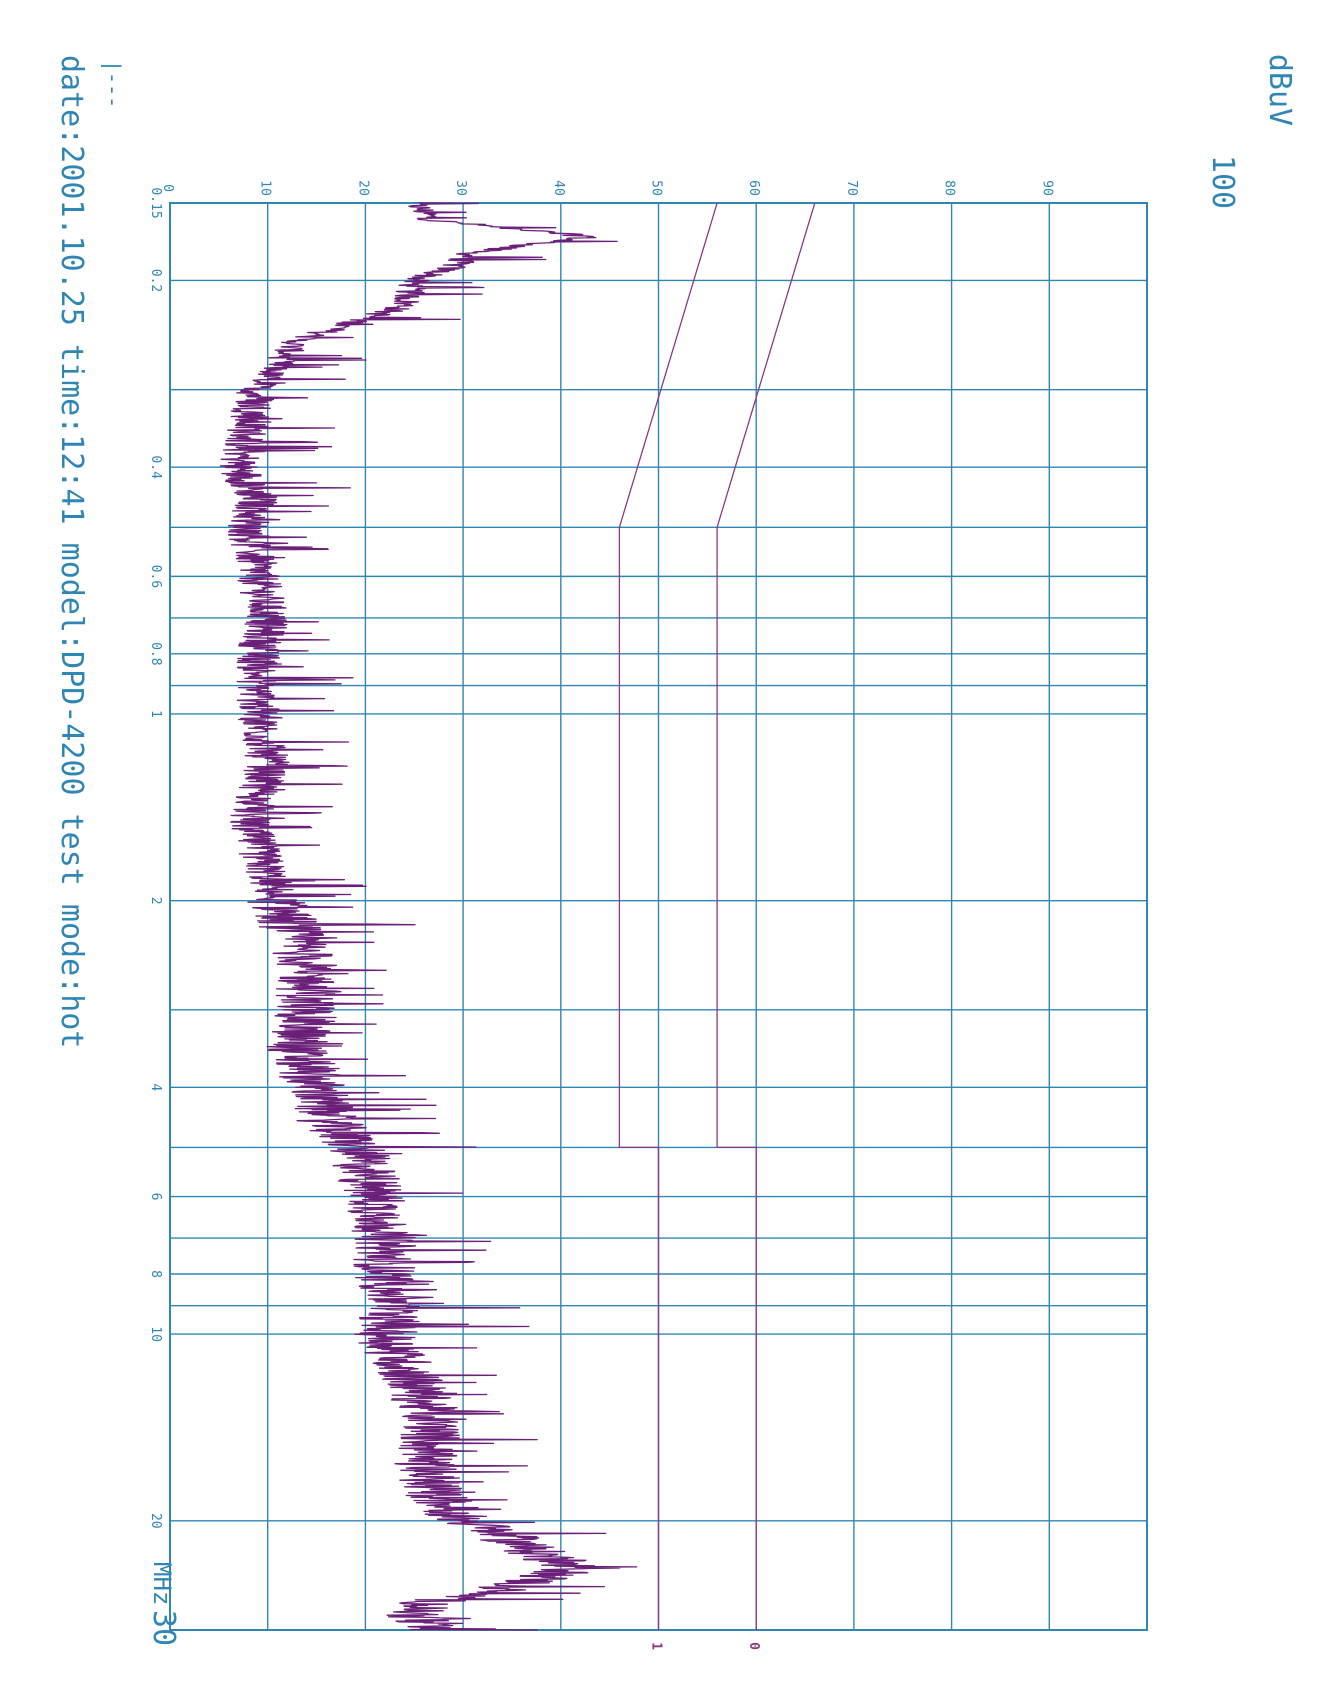 Image resolution: width=1333 pixels, height=1695 pixels. I want to click on y-tick-label: 10, so click(265, 188).